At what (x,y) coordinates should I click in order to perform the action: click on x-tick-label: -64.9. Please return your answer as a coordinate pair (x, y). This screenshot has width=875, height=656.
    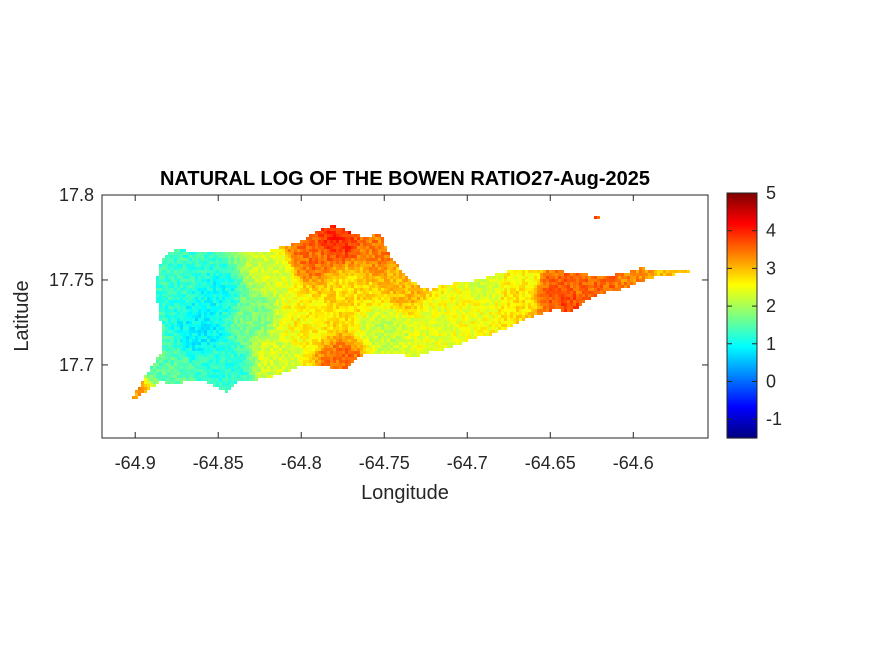
    Looking at the image, I should click on (135, 463).